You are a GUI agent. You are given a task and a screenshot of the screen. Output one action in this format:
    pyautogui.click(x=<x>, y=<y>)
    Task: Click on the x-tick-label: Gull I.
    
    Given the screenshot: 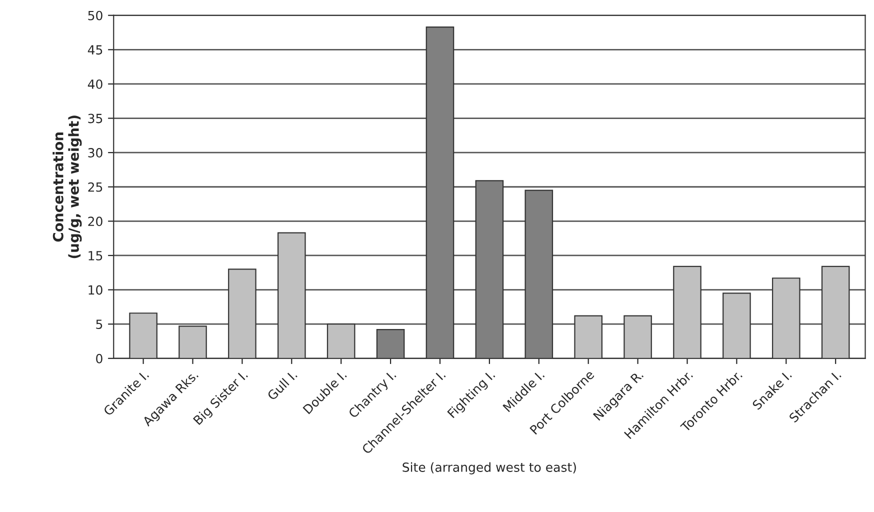 What is the action you would take?
    pyautogui.click(x=282, y=385)
    